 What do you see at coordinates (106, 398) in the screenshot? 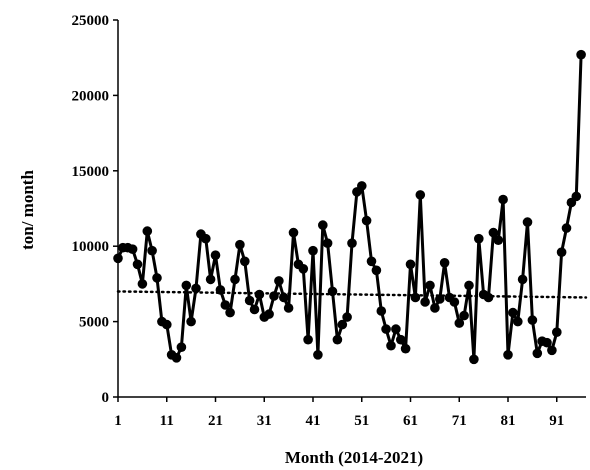
I see `y-tick-label: 0` at bounding box center [106, 398].